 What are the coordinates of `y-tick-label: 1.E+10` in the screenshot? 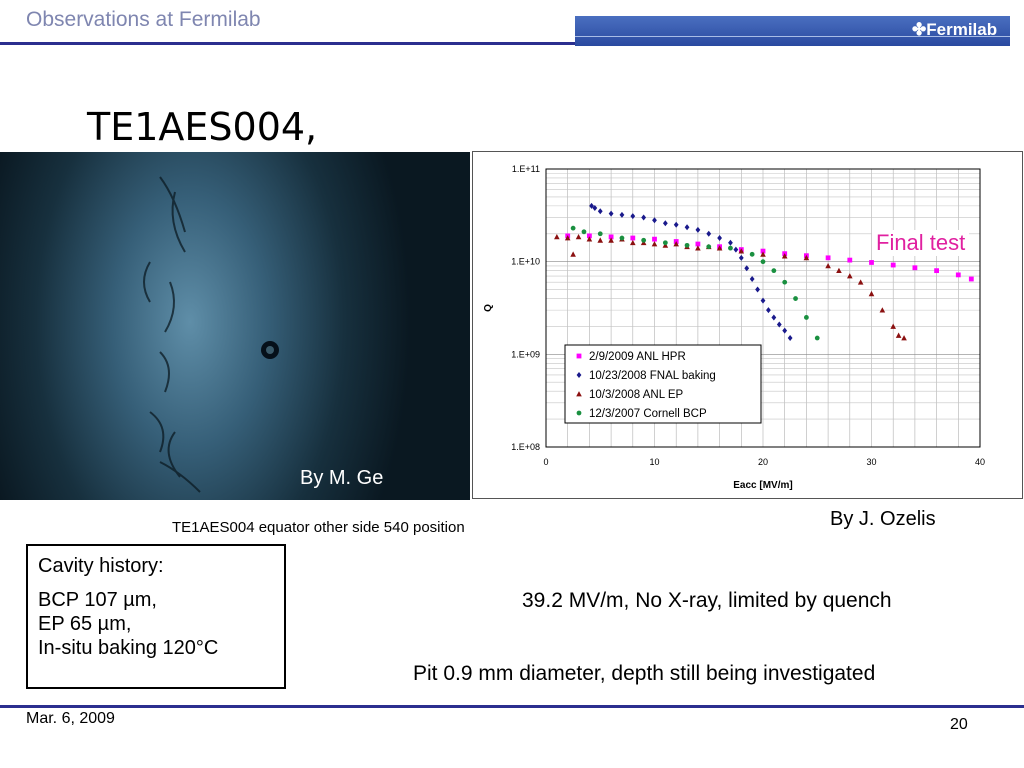 It's located at (525, 262).